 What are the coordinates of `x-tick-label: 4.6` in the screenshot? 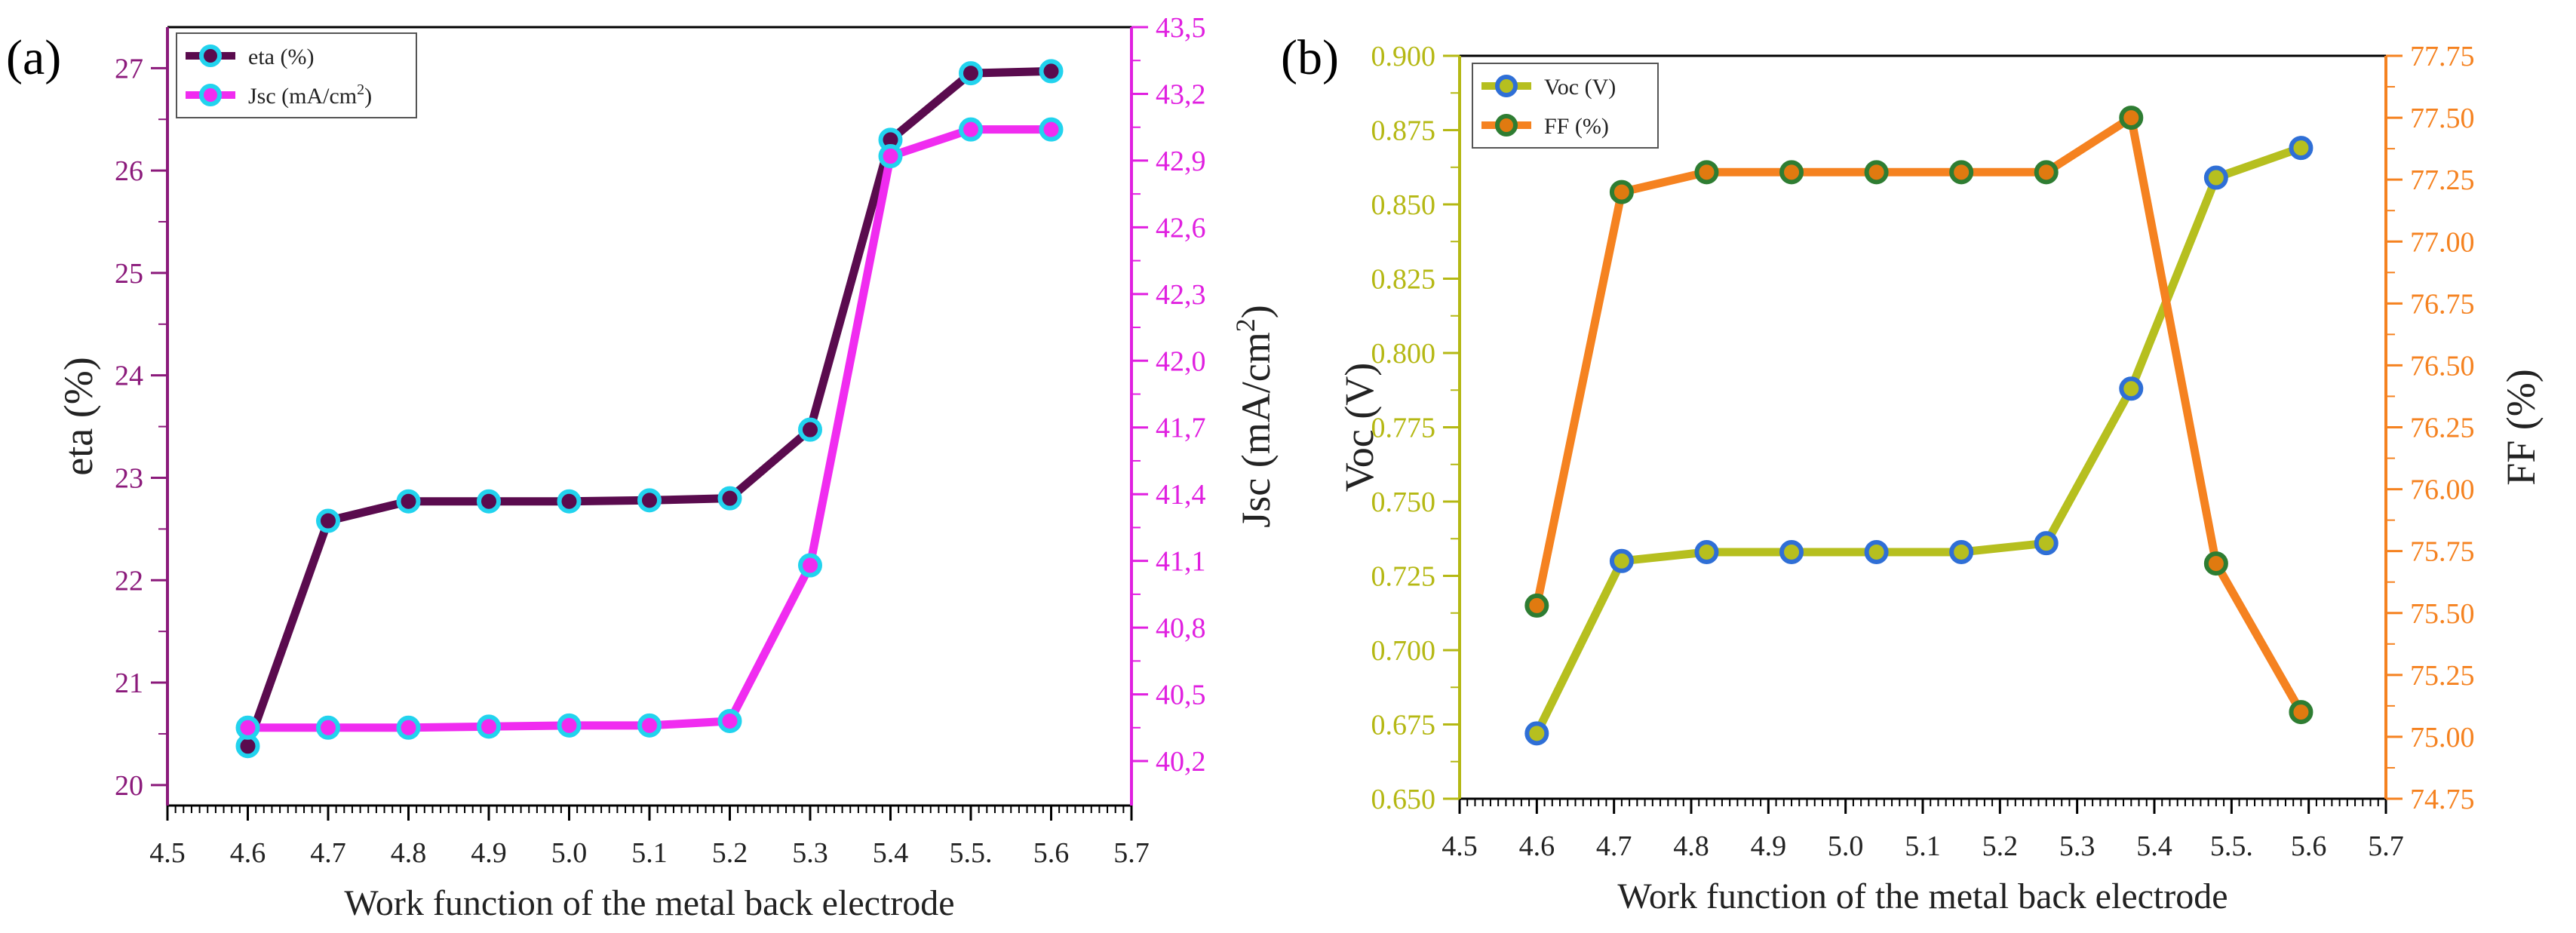 It's located at (1537, 846).